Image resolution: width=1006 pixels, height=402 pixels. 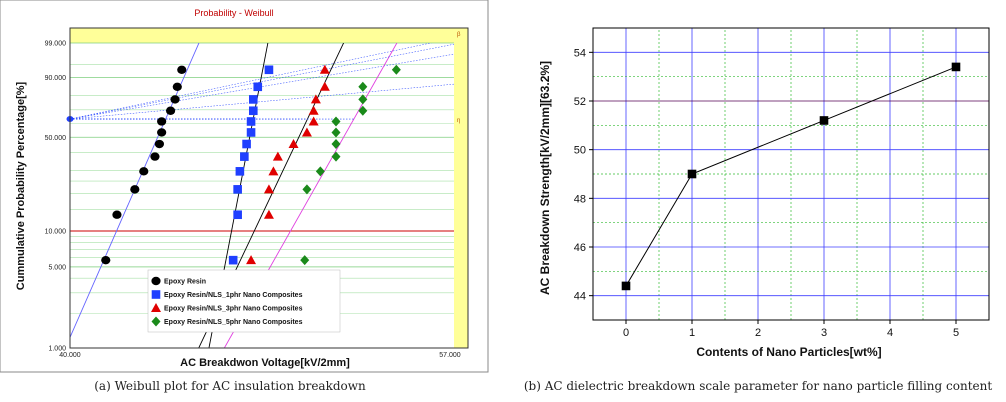 I want to click on scale-y-tick-label: 44, so click(x=580, y=297).